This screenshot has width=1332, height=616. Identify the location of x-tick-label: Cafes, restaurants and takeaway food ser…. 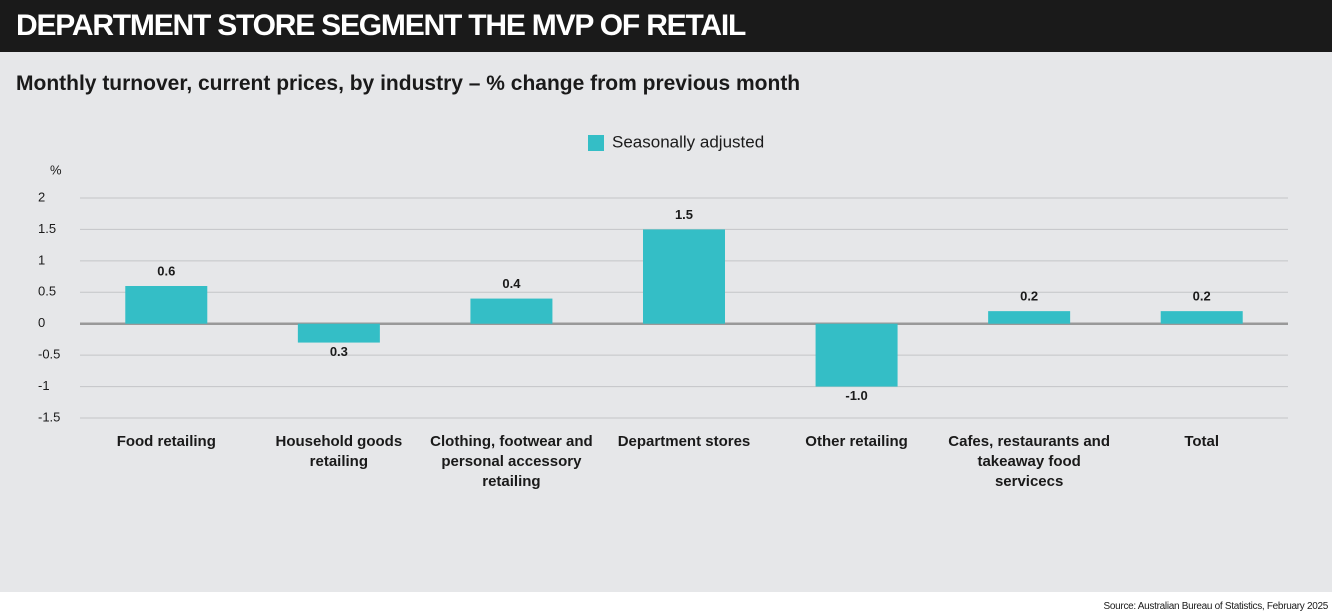
(1029, 461).